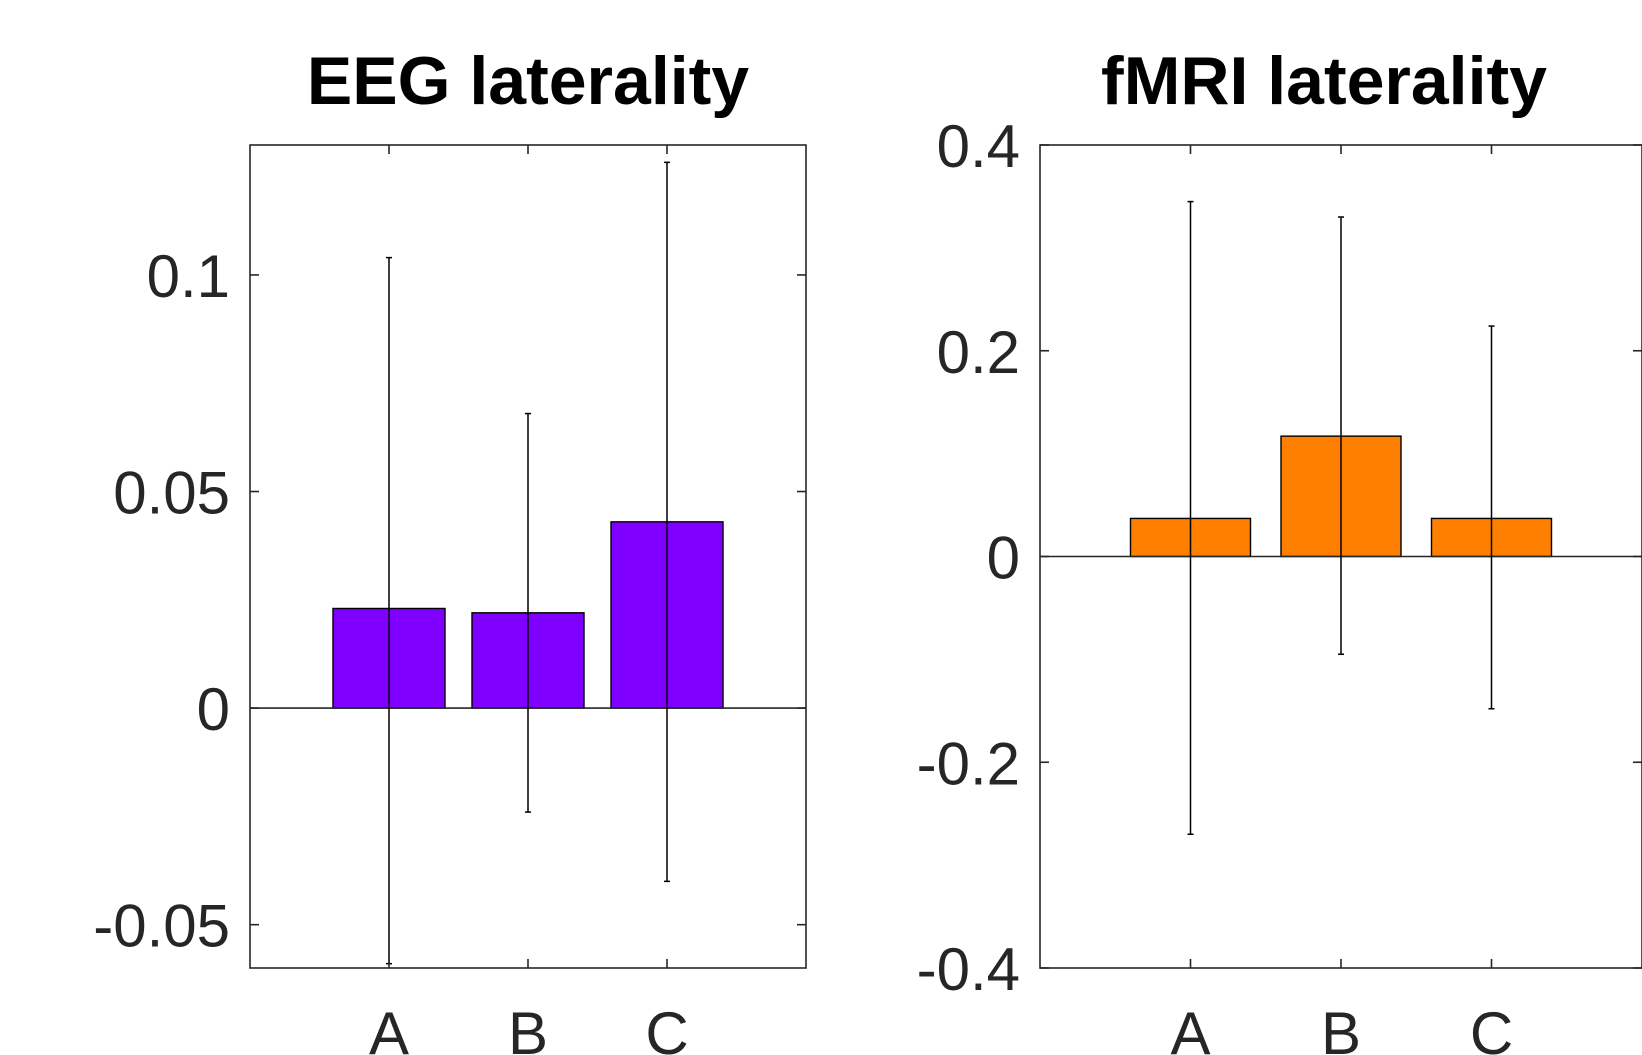 The height and width of the screenshot is (1055, 1642). What do you see at coordinates (978, 146) in the screenshot?
I see `y-tick-label: 0.4` at bounding box center [978, 146].